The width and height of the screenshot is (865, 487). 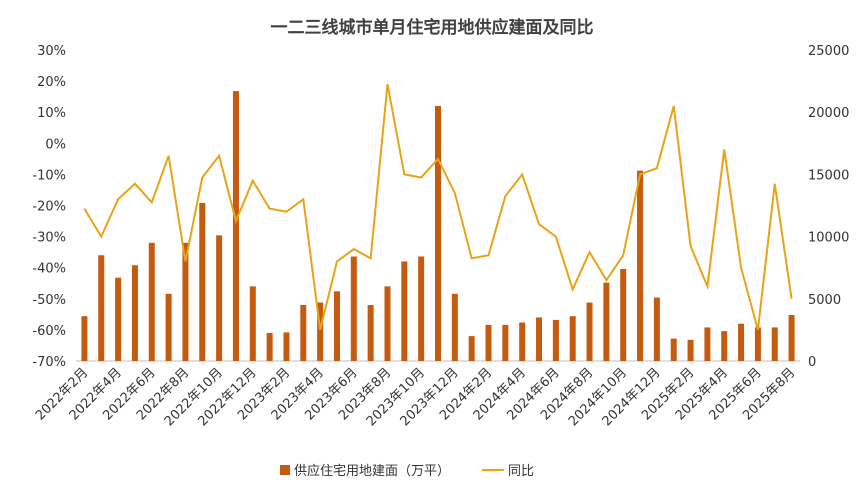 I want to click on y2-tick-label: 20000, so click(x=828, y=113).